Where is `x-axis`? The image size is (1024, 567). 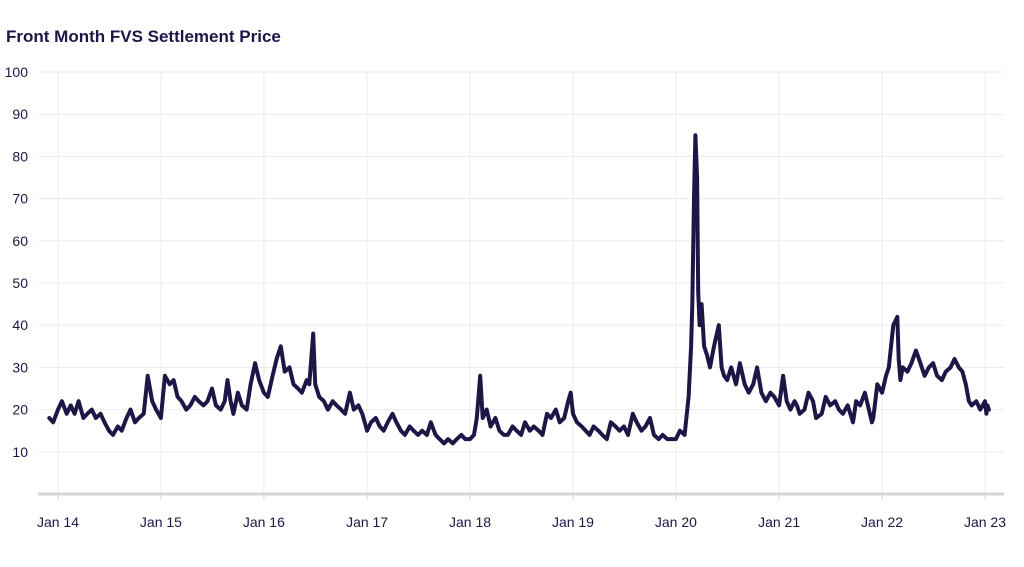
x-axis is located at coordinates (521, 496).